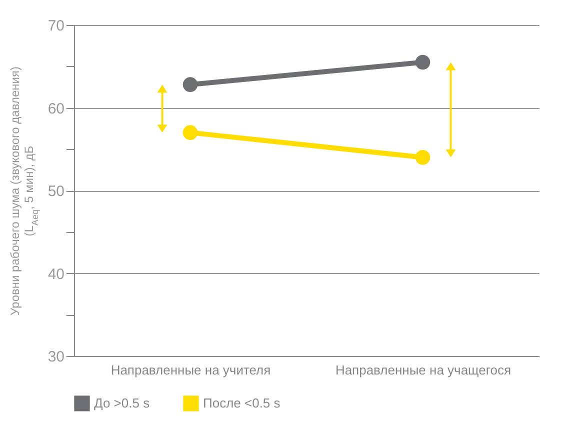 The height and width of the screenshot is (430, 561). Describe the element at coordinates (56, 26) in the screenshot. I see `y-tick-label: 70` at that location.